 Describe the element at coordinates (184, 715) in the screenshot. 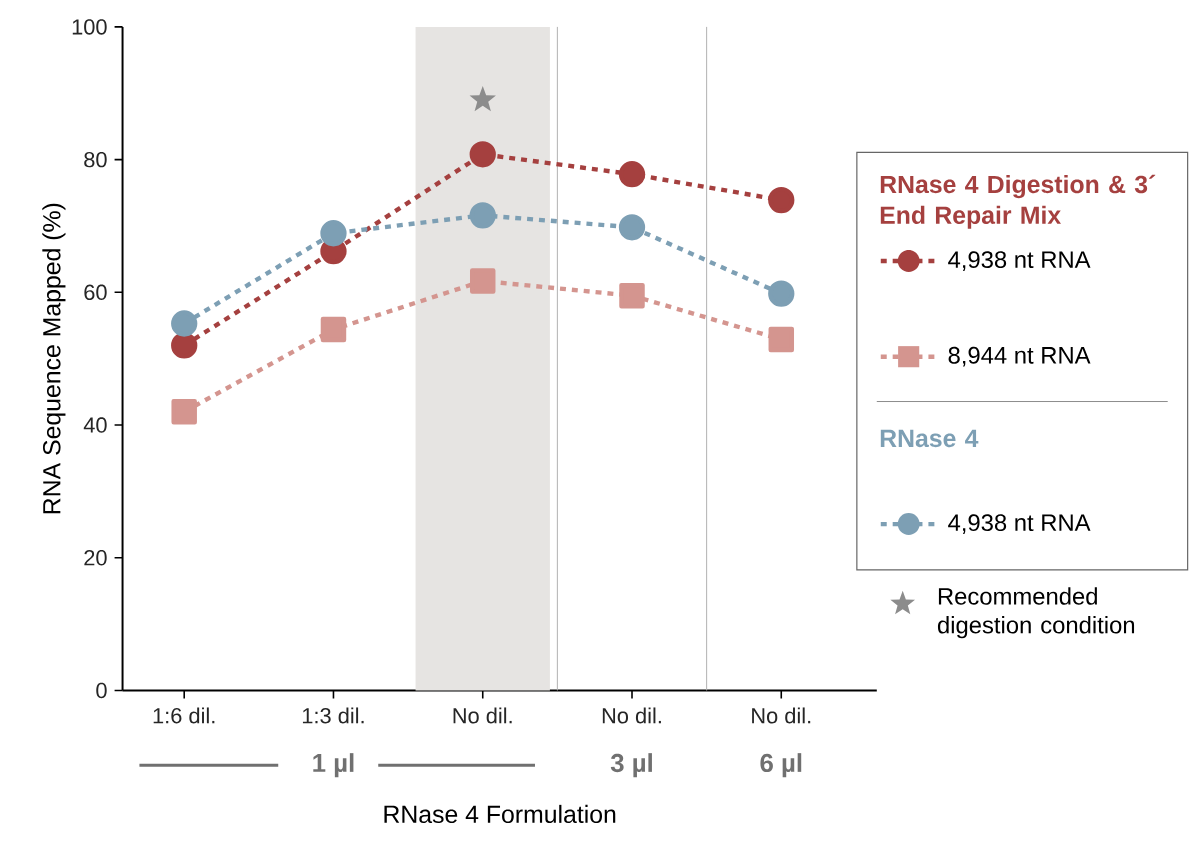

I see `x-tick-label: 1:6 dil.` at that location.